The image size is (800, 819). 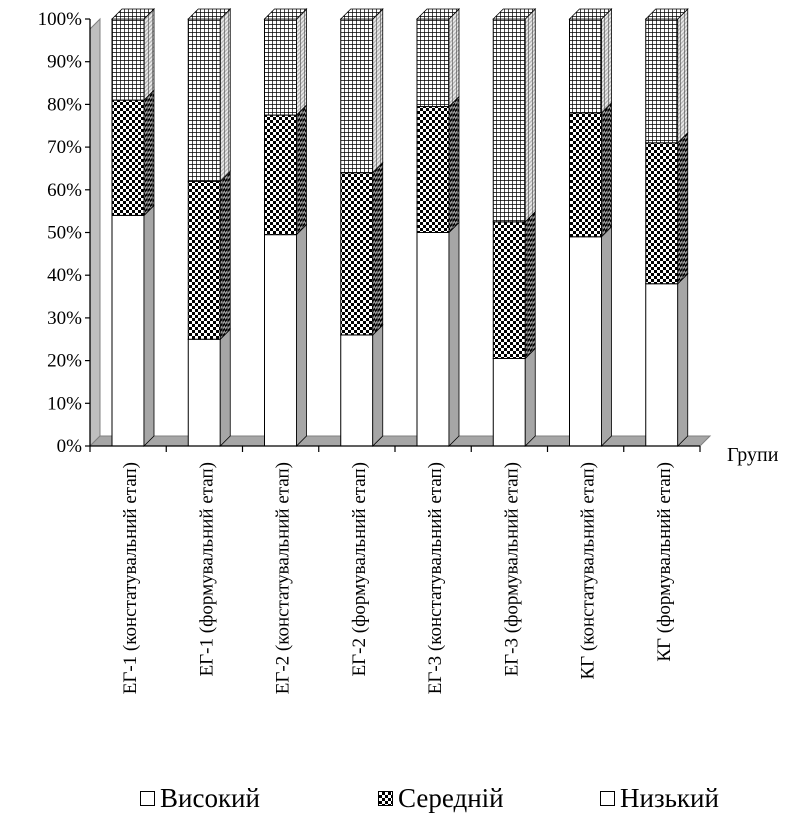 I want to click on y-axis: 0% 10% 20% 30% 40% 50% 60% 70% 80% 90% 100%, so click(x=64, y=233).